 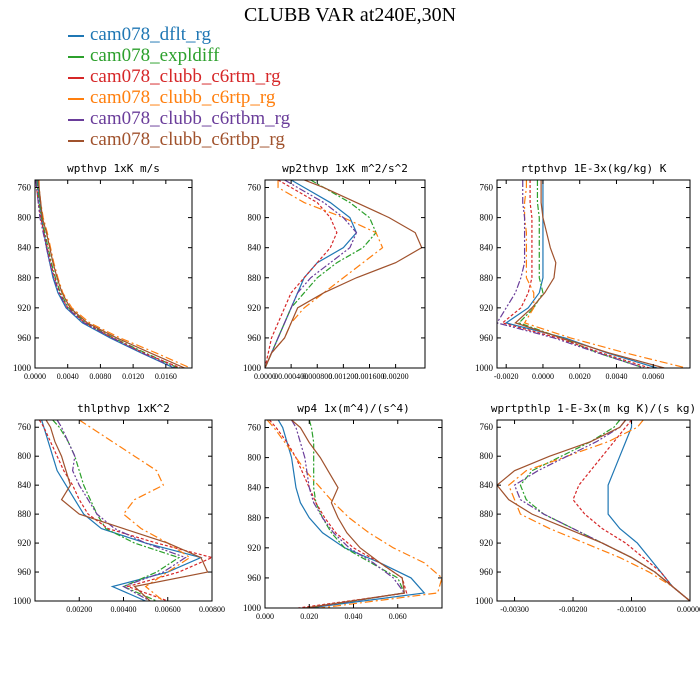 What do you see at coordinates (155, 55) in the screenshot?
I see `legend-label: cam078_expldiff` at bounding box center [155, 55].